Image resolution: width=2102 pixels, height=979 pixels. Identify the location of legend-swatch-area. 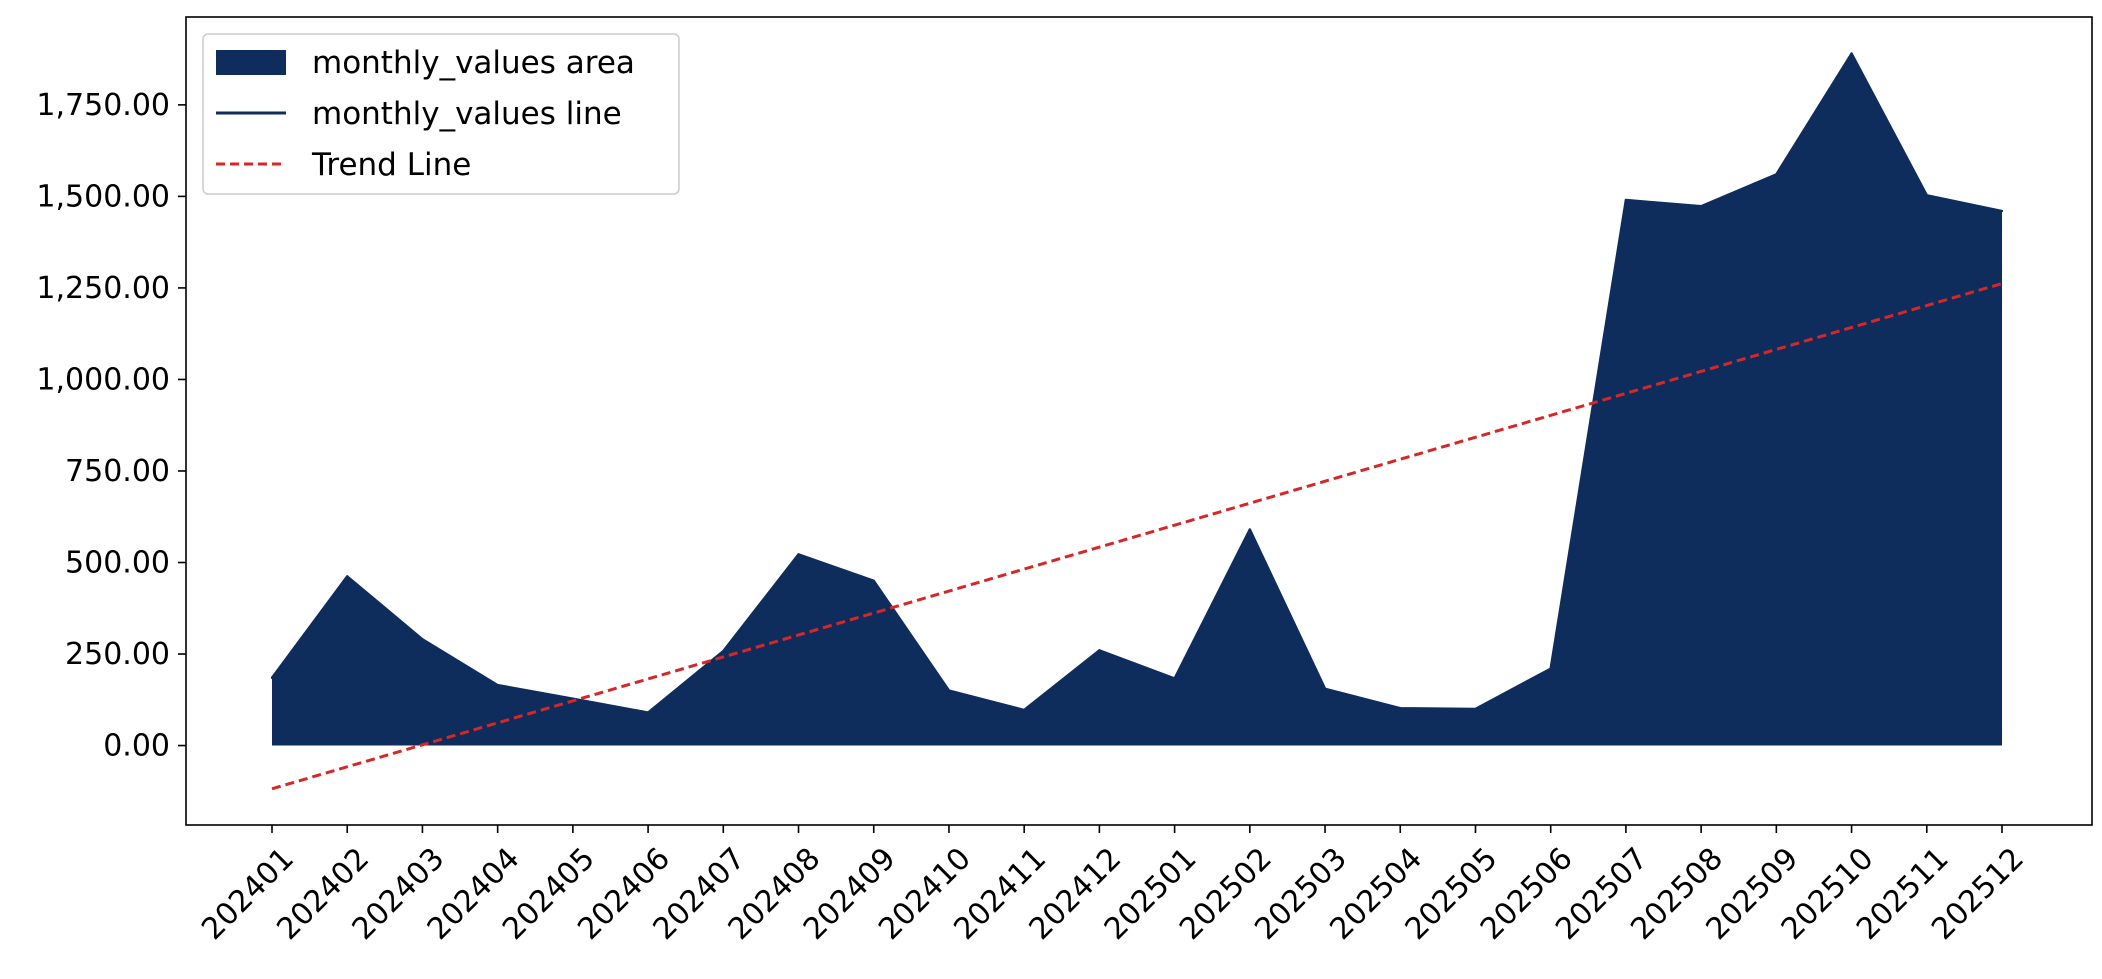
(251, 62).